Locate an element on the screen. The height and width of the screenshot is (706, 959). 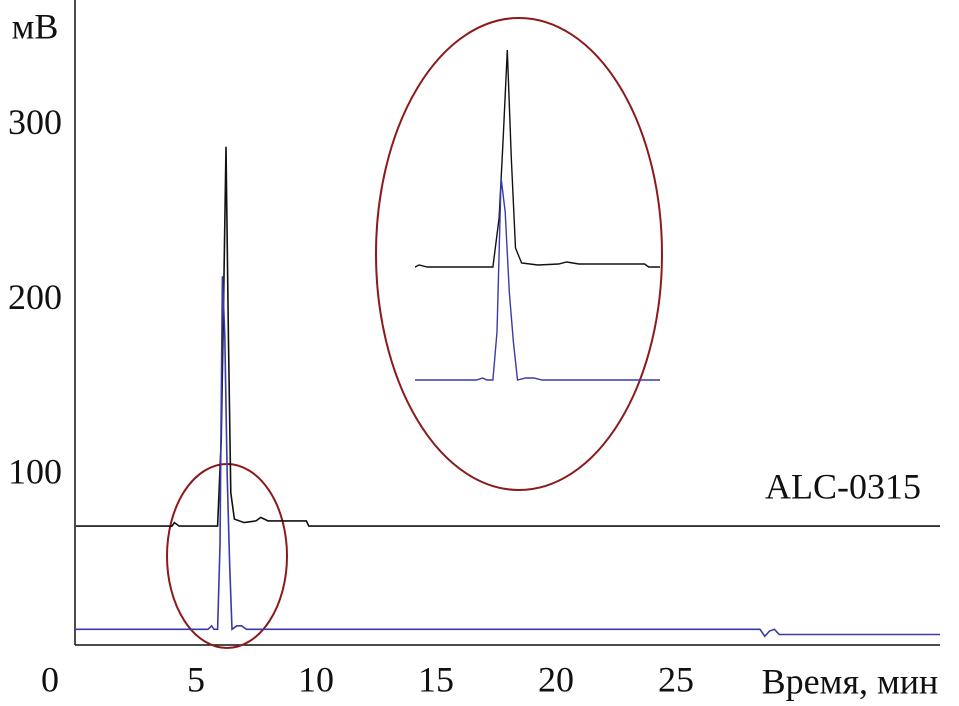
y-tick-label: 100 is located at coordinates (35, 472).